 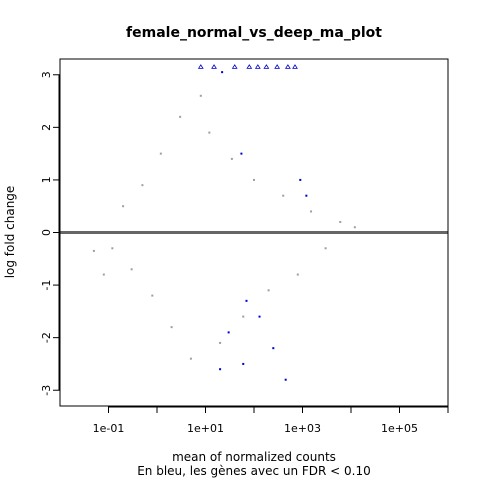 What do you see at coordinates (254, 471) in the screenshot?
I see `chart-subtitle: En bleu, les gènes avec un FDR < 0.10` at bounding box center [254, 471].